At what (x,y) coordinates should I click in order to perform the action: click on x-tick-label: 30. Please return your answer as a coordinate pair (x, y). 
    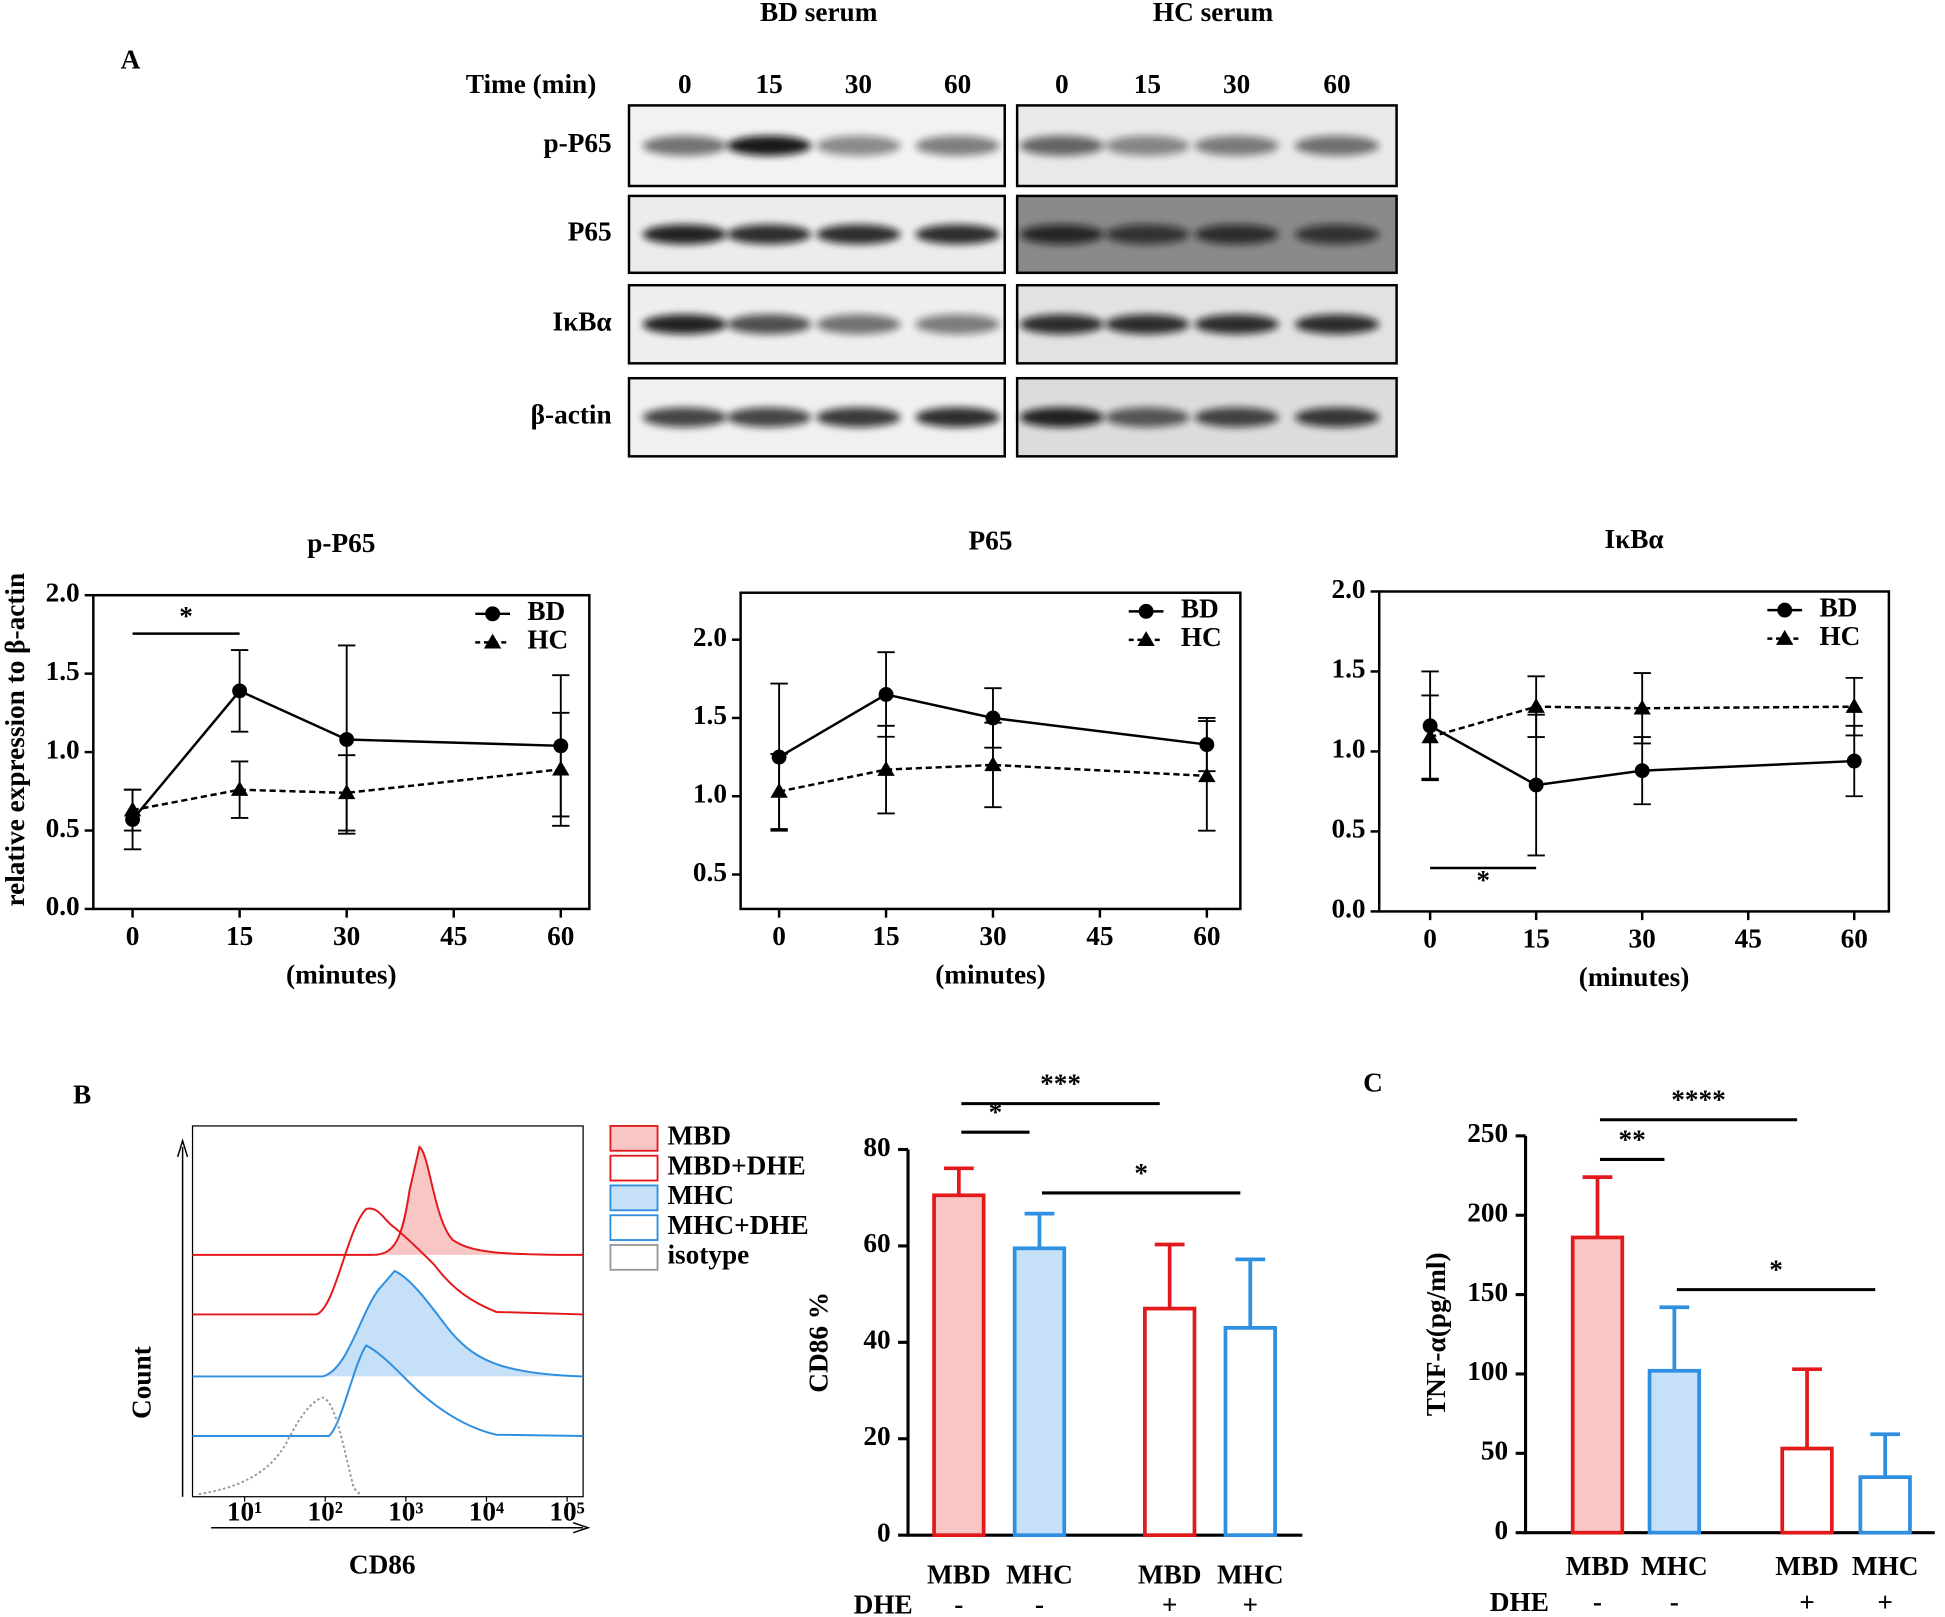
    Looking at the image, I should click on (992, 936).